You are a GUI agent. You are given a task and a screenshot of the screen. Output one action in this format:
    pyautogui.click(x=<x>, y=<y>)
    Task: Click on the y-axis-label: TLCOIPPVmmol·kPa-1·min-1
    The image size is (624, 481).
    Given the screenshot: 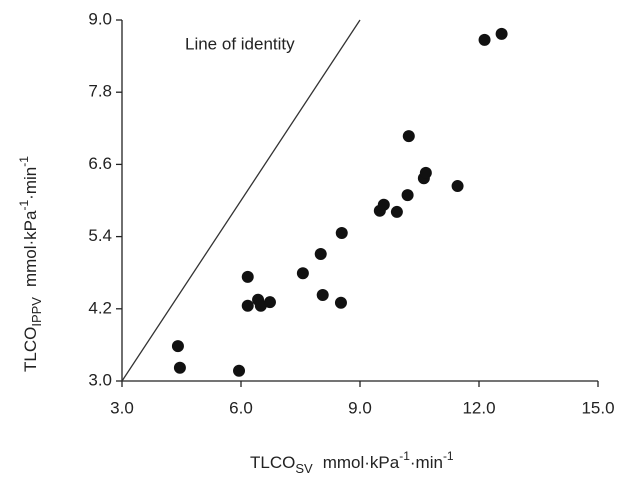 What is the action you would take?
    pyautogui.click(x=30, y=264)
    